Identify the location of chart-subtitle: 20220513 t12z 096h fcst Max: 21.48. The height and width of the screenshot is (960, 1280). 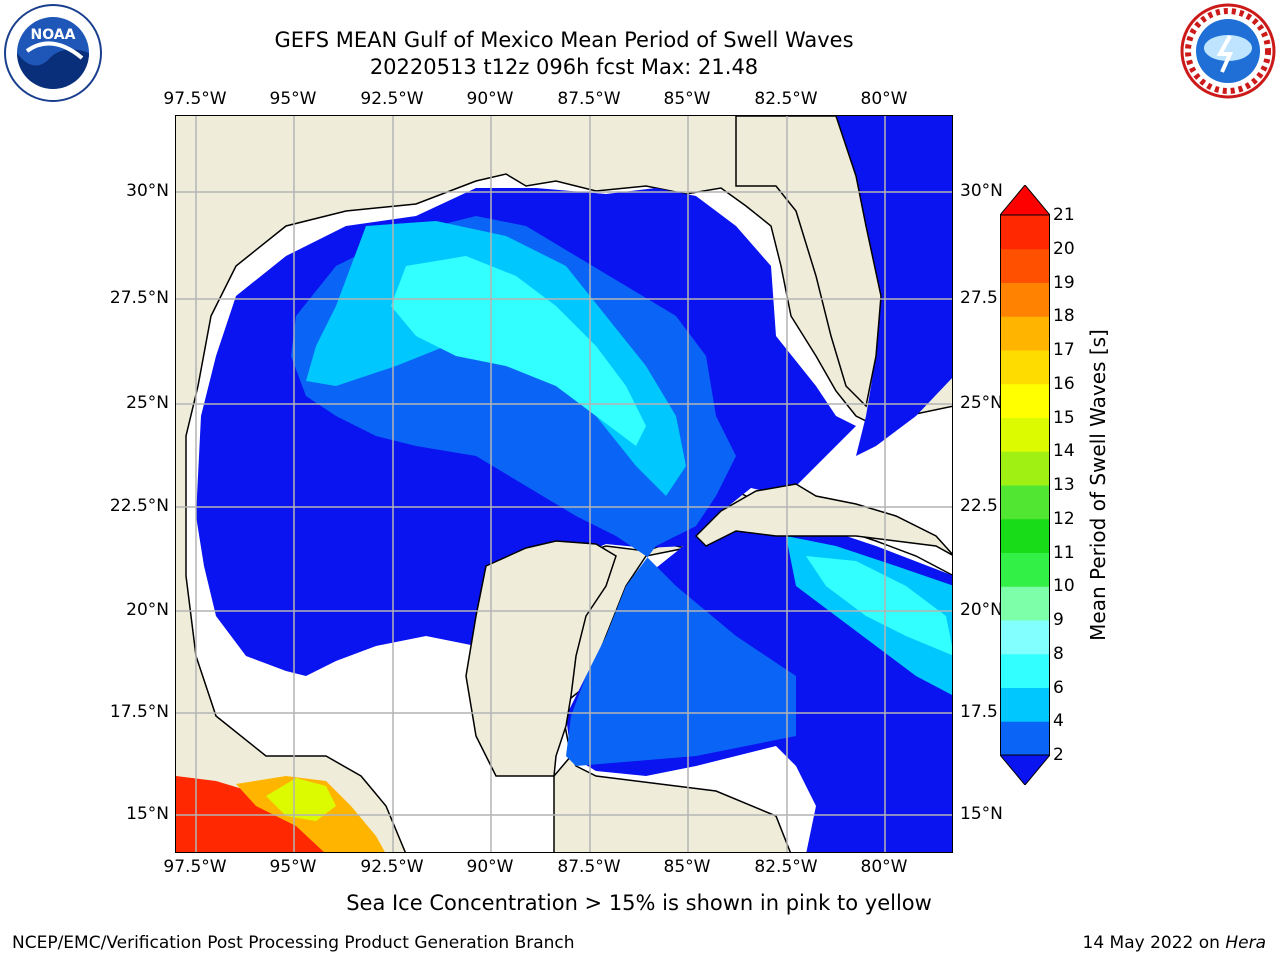
(564, 67).